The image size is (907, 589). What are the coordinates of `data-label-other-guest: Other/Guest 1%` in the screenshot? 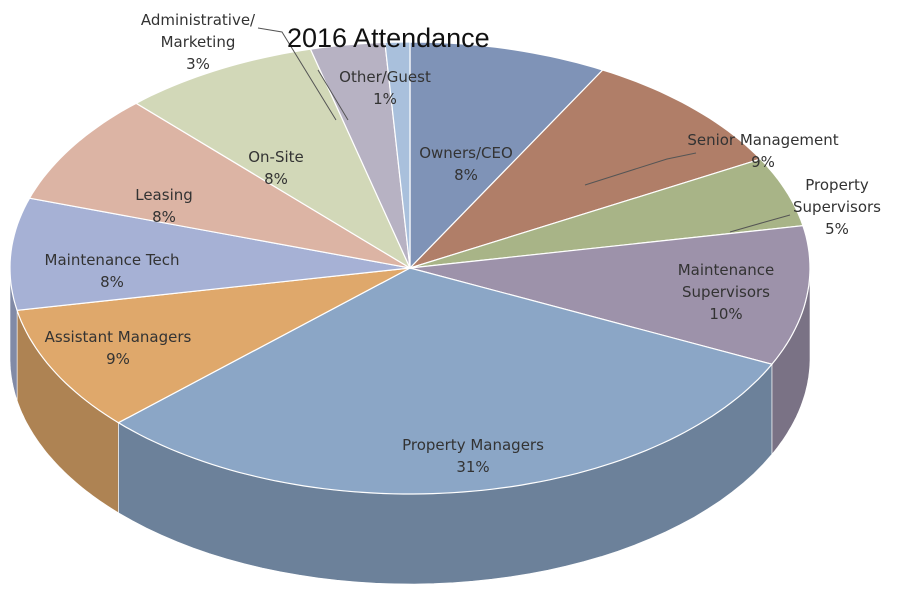 It's located at (385, 88).